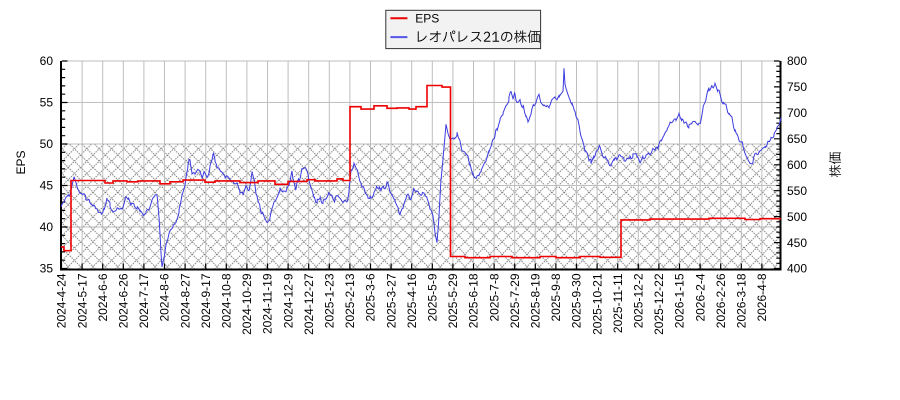  Describe the element at coordinates (288, 300) in the screenshot. I see `svg-text: 2024-12-9` at that location.